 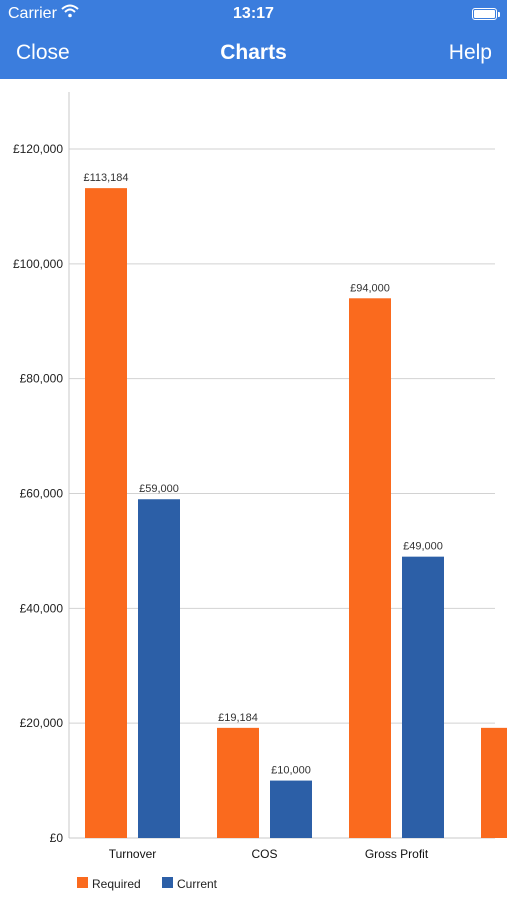 What do you see at coordinates (105, 178) in the screenshot?
I see `data-label: £113,184` at bounding box center [105, 178].